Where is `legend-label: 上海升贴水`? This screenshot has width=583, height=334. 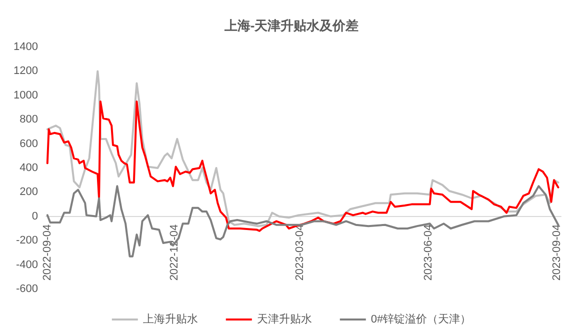
legend-label: 上海升贴水 is located at coordinates (170, 319).